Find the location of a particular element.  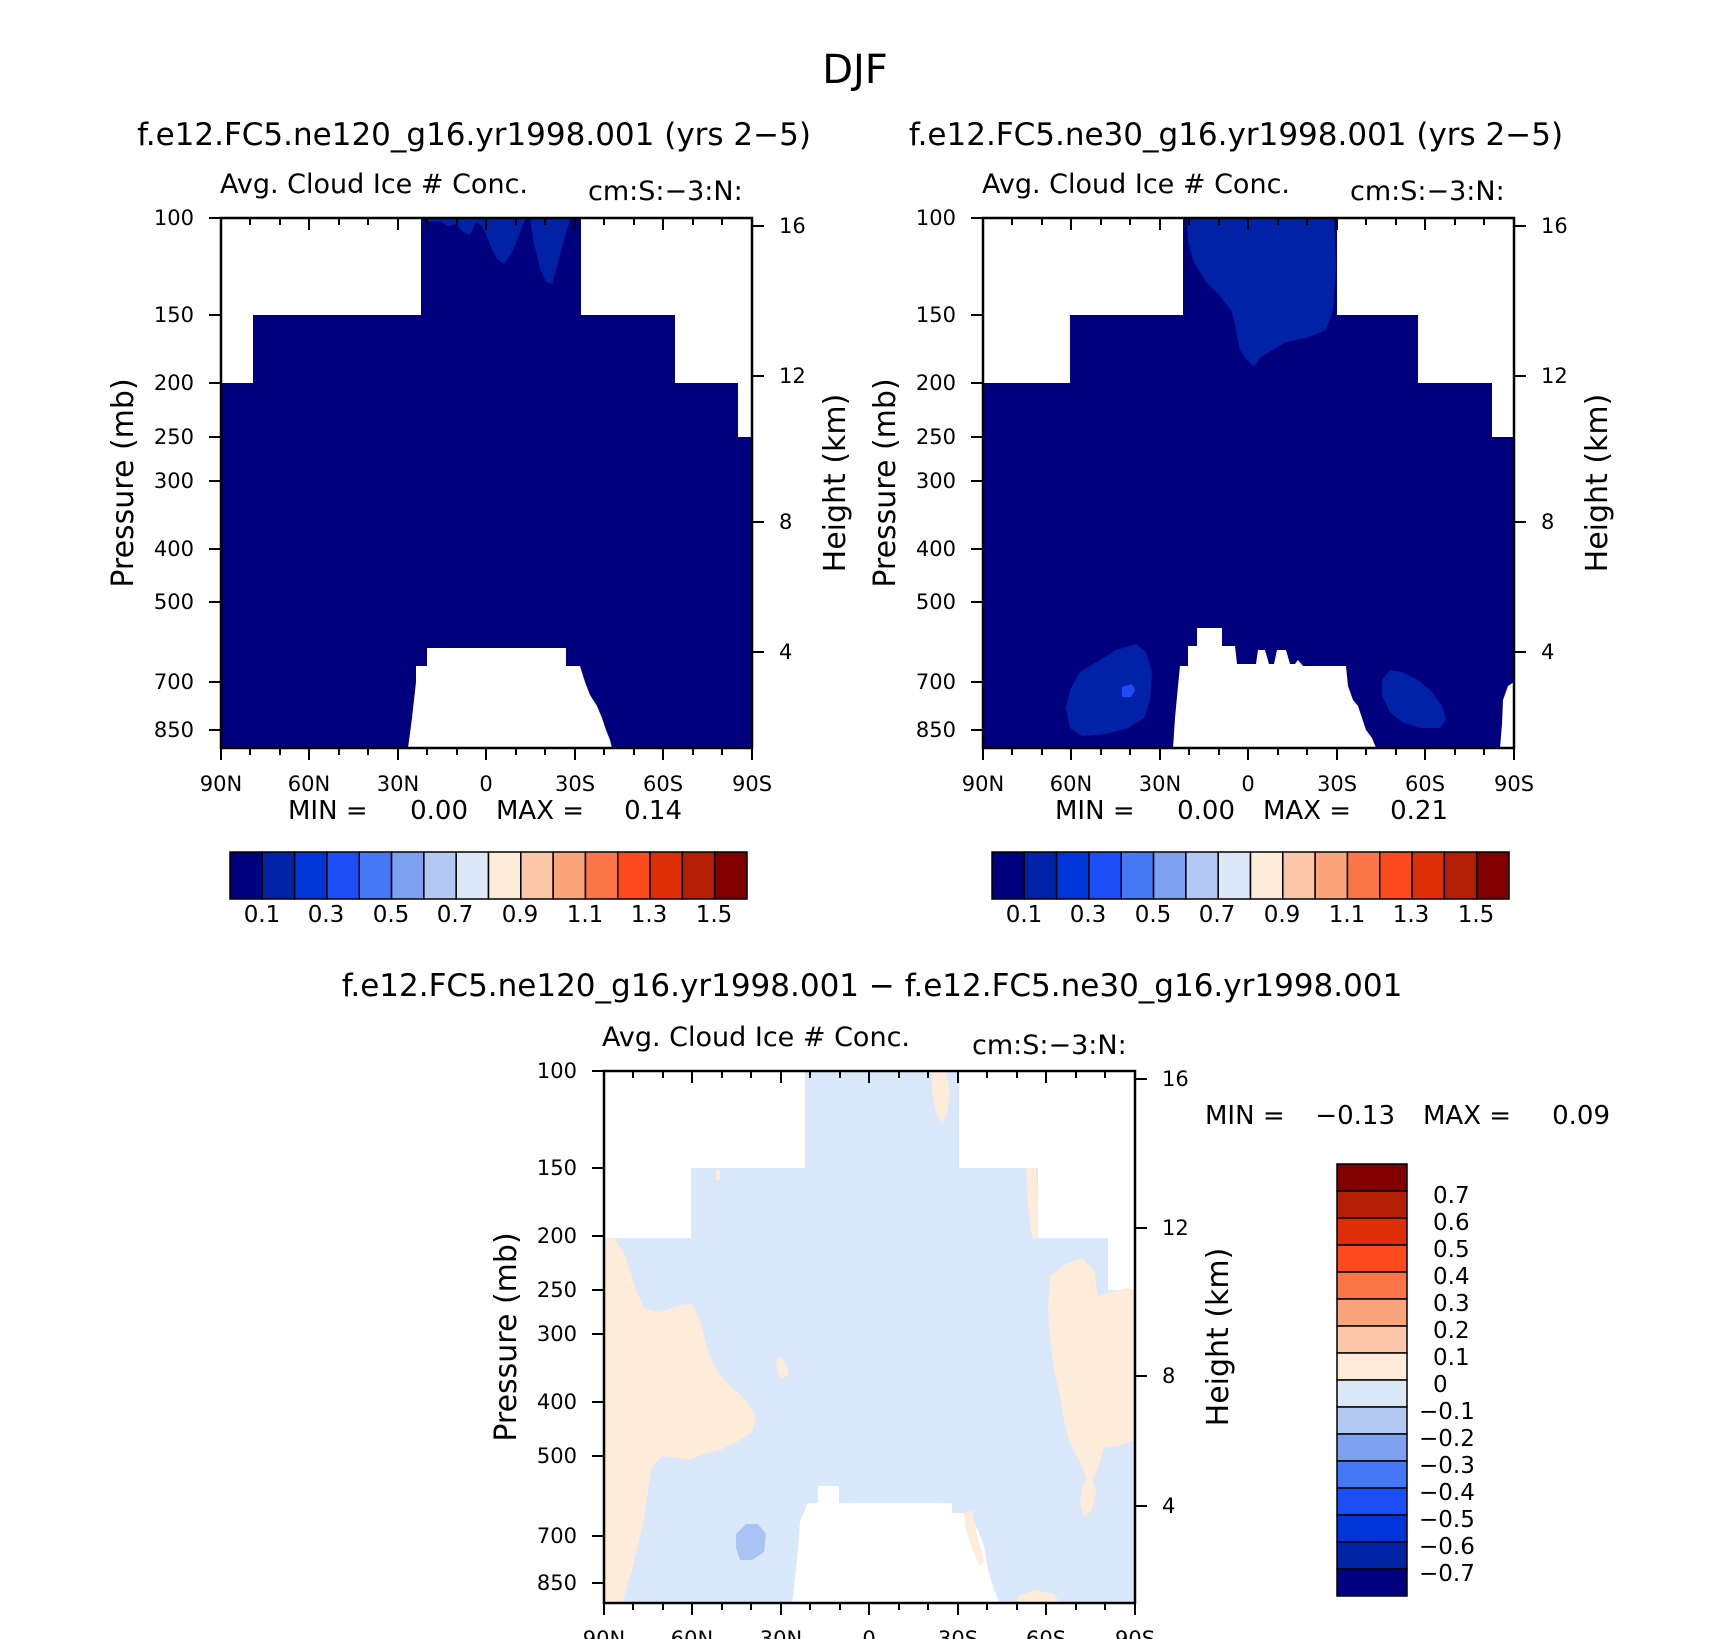

panel-3-fill-region is located at coordinates (869, 1337).